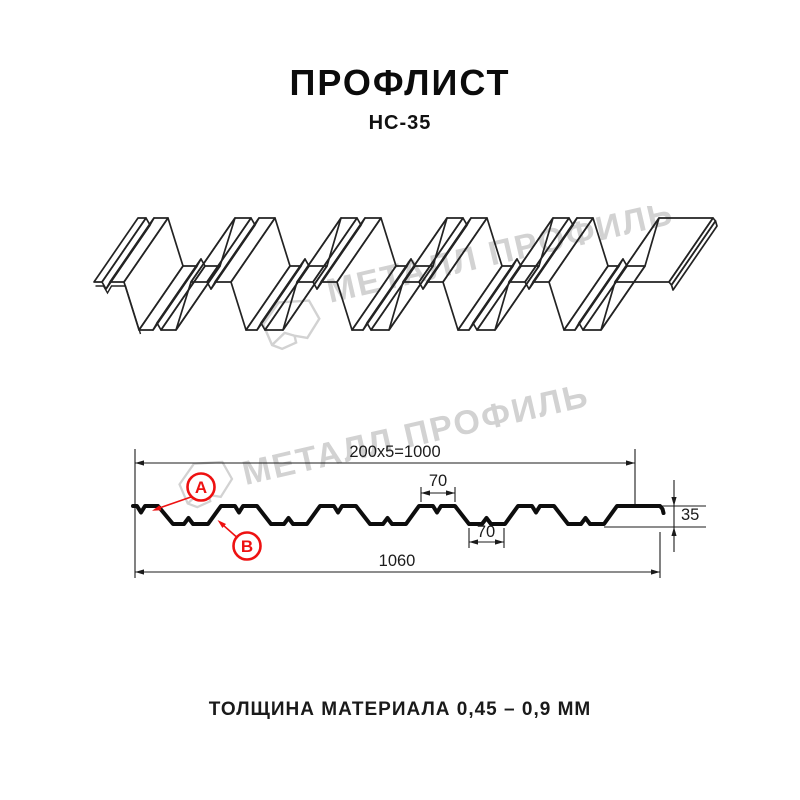 The height and width of the screenshot is (800, 800). I want to click on page-subtitle: НС-35, so click(400, 123).